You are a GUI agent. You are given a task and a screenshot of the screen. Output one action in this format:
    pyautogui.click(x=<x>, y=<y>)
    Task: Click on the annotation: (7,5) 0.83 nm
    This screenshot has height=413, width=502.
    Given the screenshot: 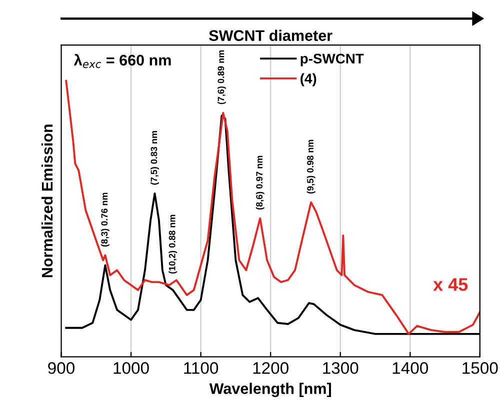 What is the action you would take?
    pyautogui.click(x=154, y=158)
    